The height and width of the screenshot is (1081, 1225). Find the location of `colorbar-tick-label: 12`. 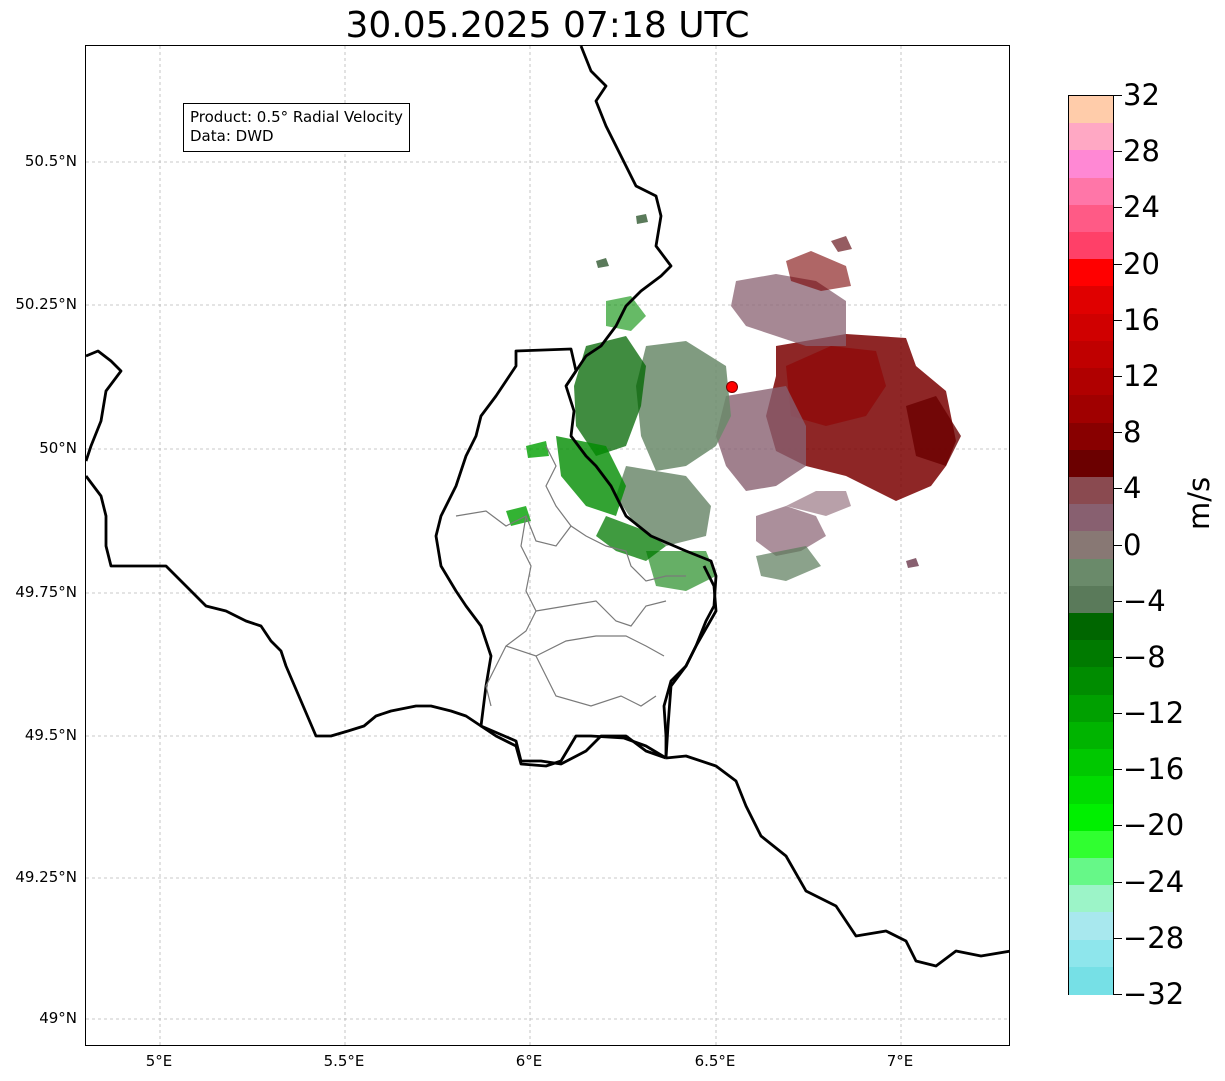

colorbar-tick-label: 12 is located at coordinates (1141, 375).